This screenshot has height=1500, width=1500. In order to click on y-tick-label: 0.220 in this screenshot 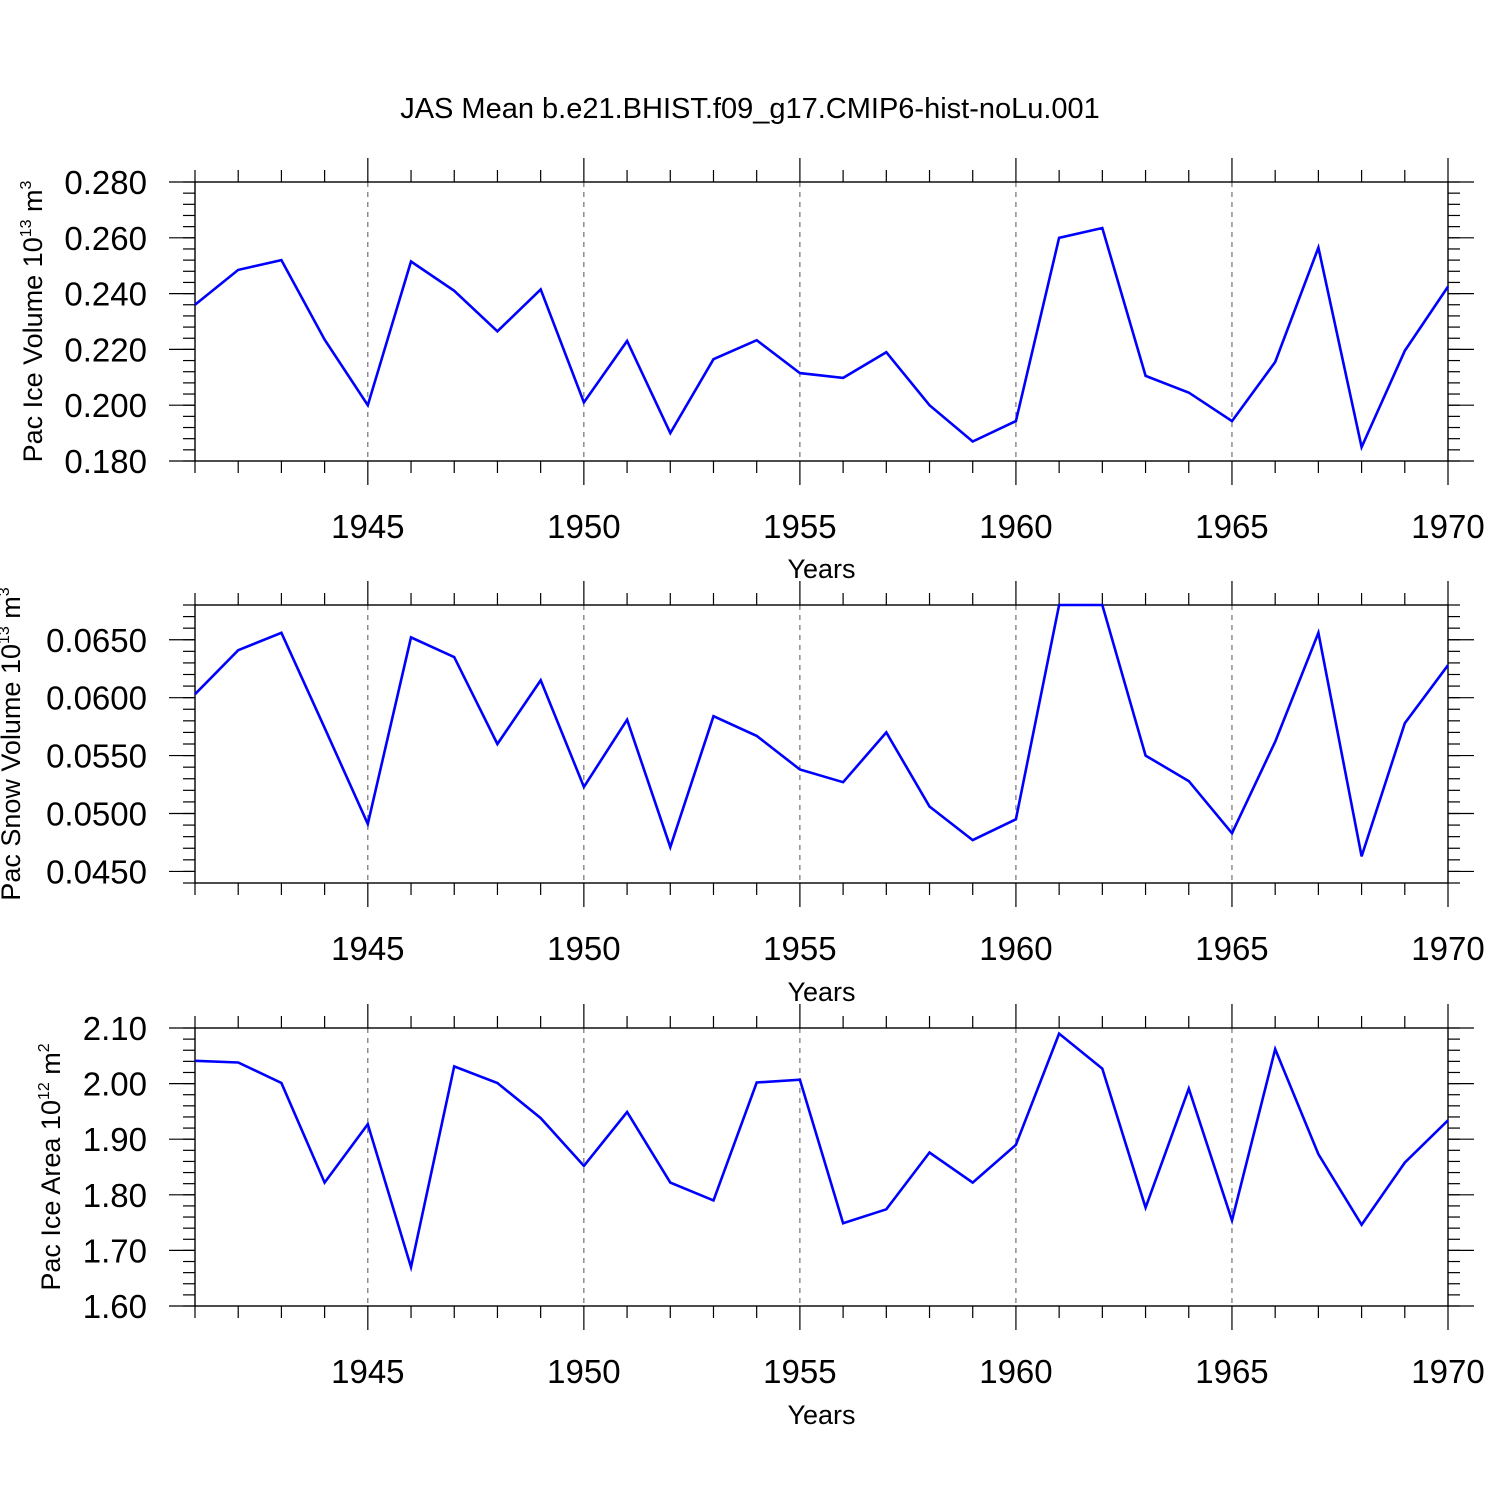, I will do `click(105, 349)`.